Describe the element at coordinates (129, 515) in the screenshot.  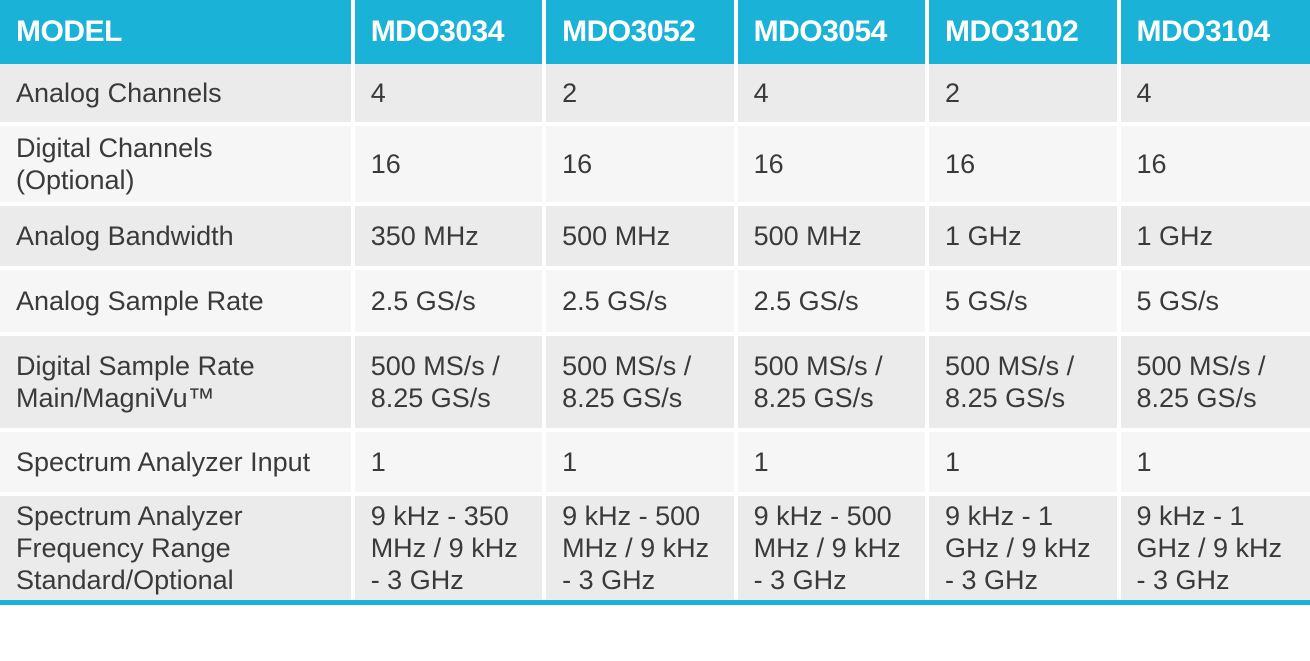
I see `row-label-line: Spectrum Analyzer` at that location.